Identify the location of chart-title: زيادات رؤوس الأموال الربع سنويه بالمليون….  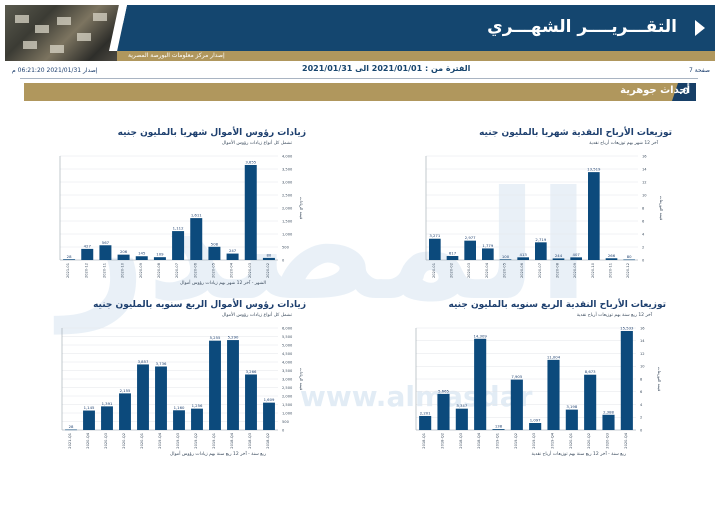
(199, 305).